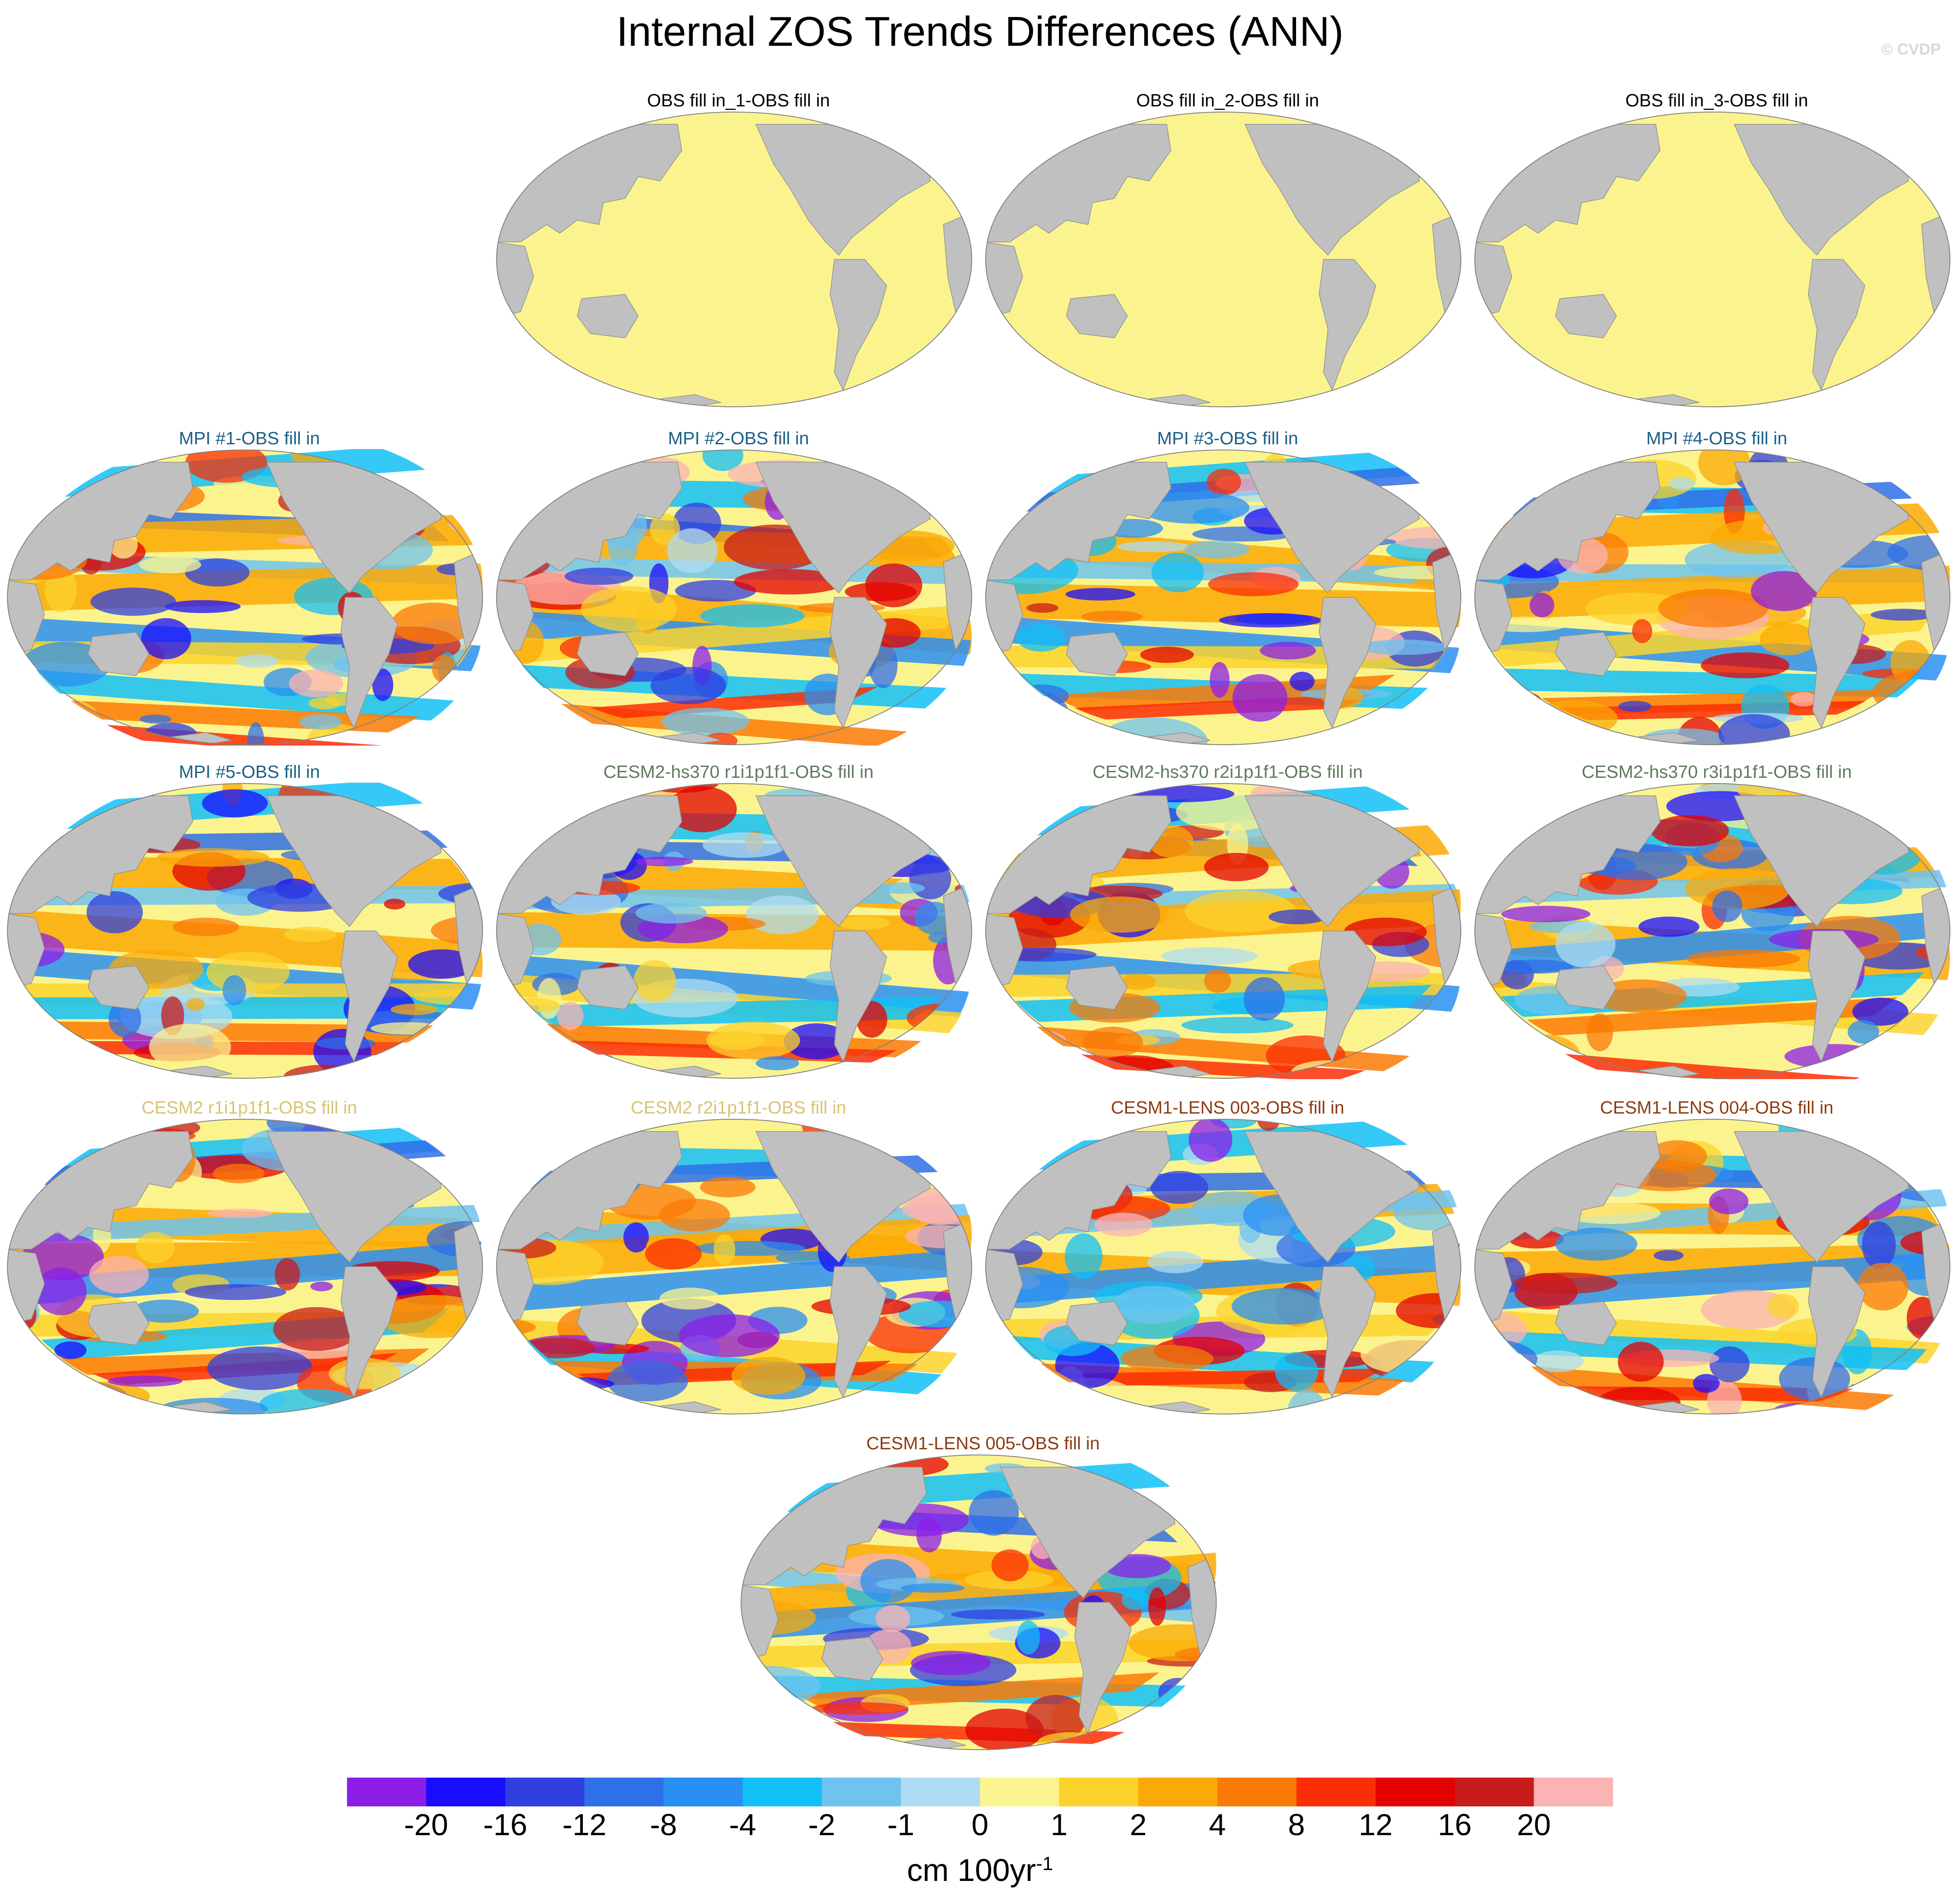  What do you see at coordinates (1296, 1825) in the screenshot?
I see `colorbar-tick-label: 8` at bounding box center [1296, 1825].